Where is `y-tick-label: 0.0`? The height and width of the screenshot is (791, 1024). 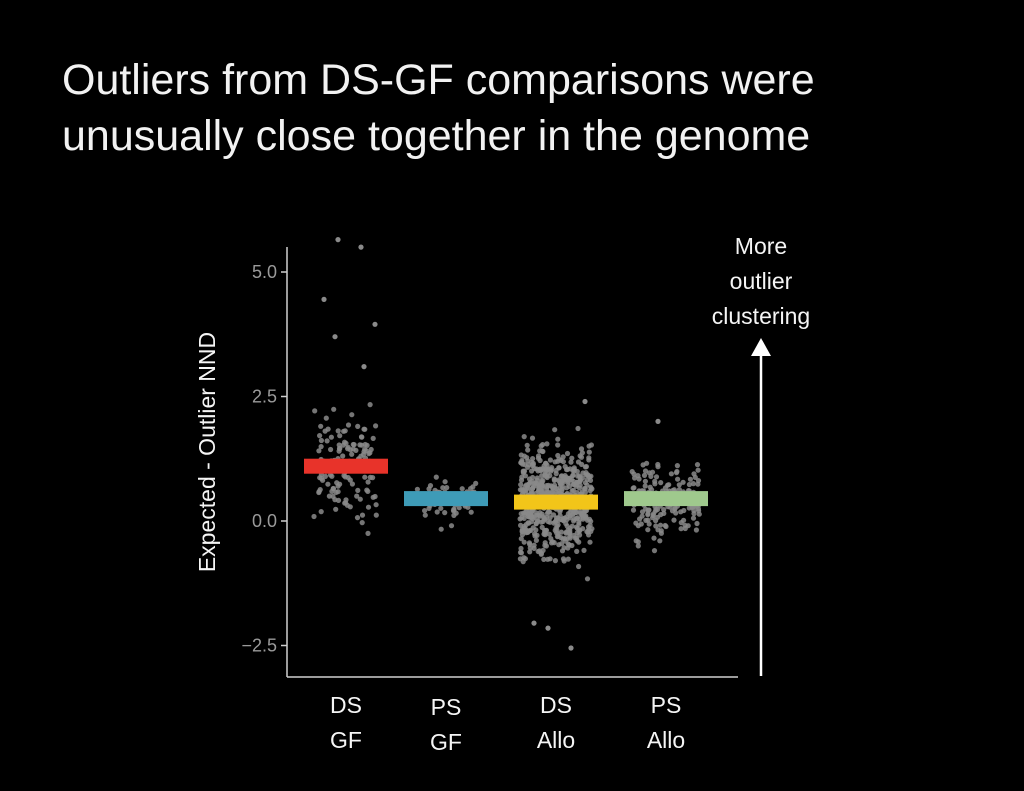 y-tick-label: 0.0 is located at coordinates (264, 521).